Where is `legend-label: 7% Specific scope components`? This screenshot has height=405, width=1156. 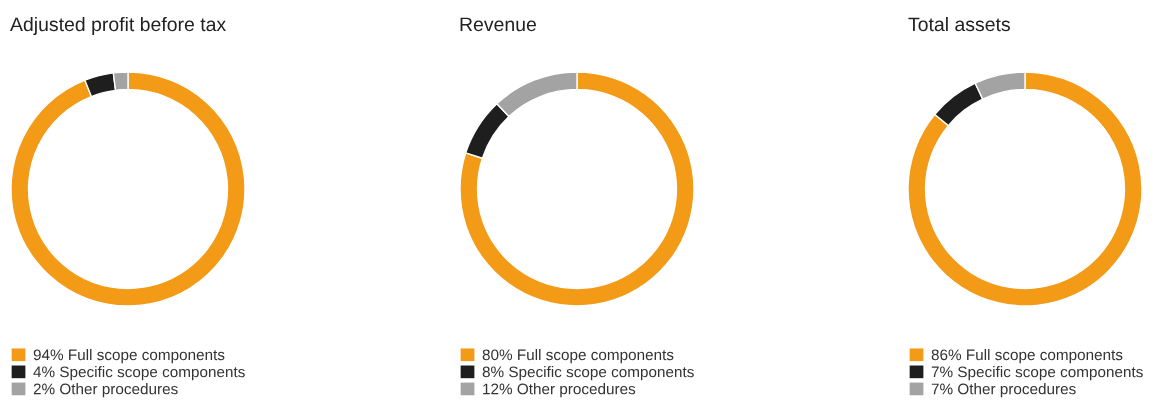
legend-label: 7% Specific scope components is located at coordinates (1037, 373).